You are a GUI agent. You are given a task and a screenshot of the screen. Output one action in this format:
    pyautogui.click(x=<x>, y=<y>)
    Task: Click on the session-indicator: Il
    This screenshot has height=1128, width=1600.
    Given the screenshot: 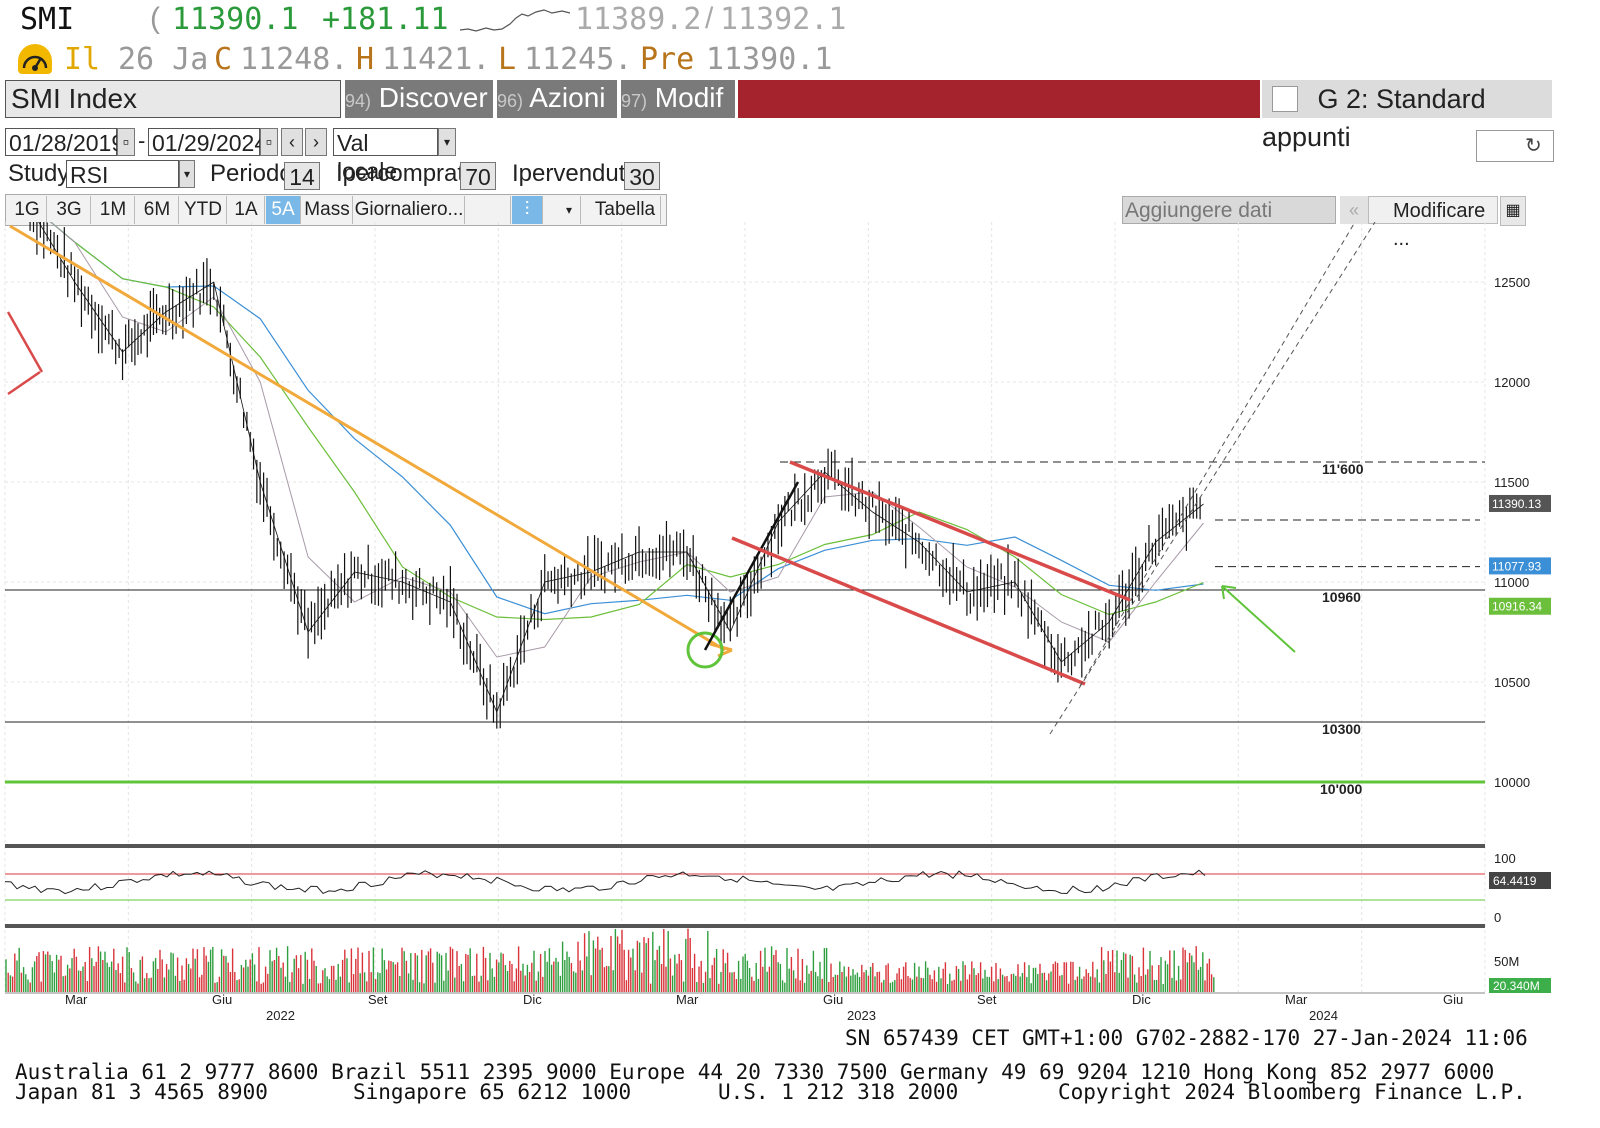 What is the action you would take?
    pyautogui.click(x=82, y=59)
    